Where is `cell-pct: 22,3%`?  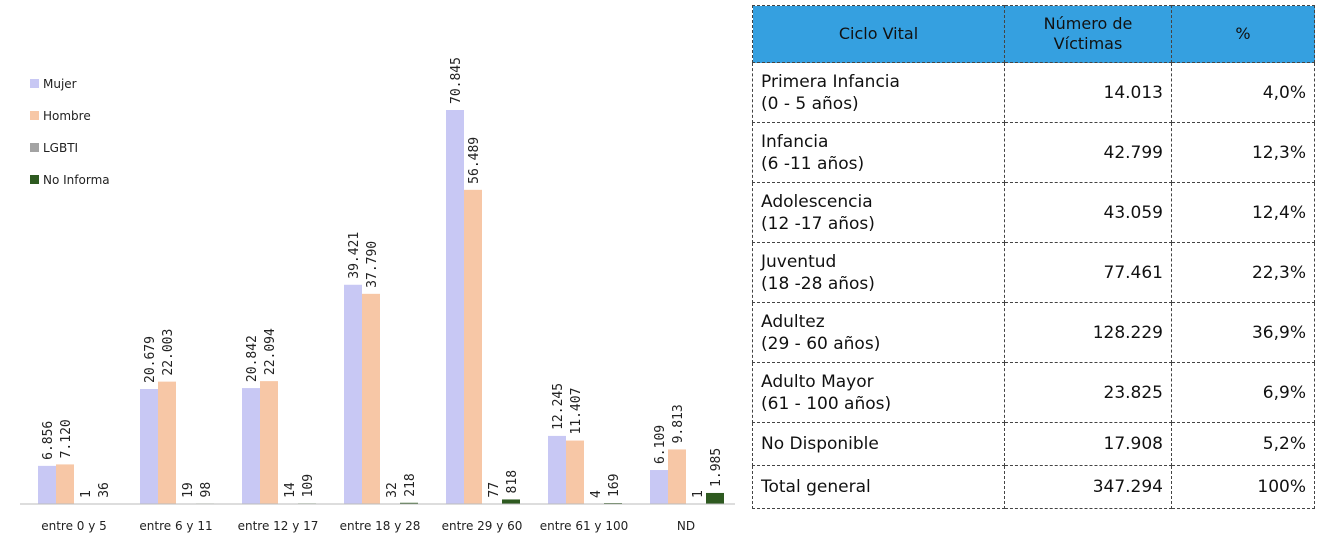
cell-pct: 22,3% is located at coordinates (1243, 272).